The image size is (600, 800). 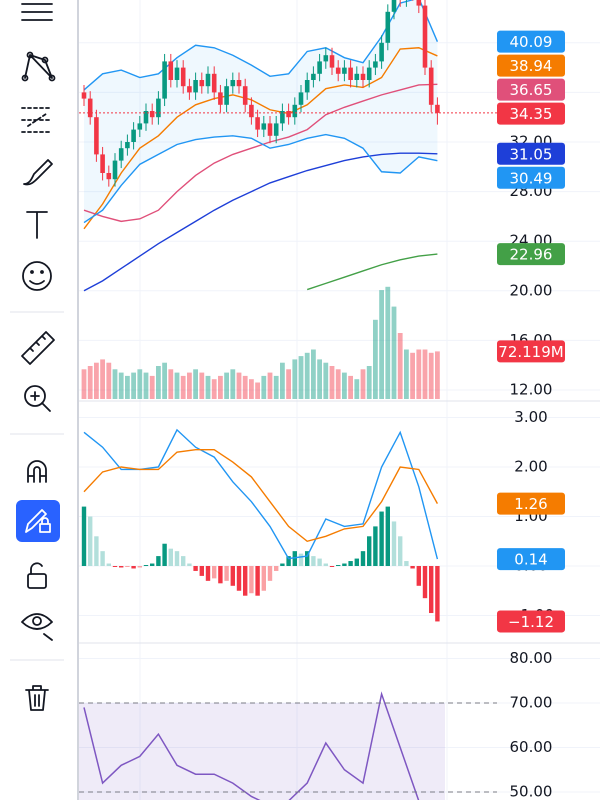 What do you see at coordinates (38, 66) in the screenshot?
I see `pattern-tool` at bounding box center [38, 66].